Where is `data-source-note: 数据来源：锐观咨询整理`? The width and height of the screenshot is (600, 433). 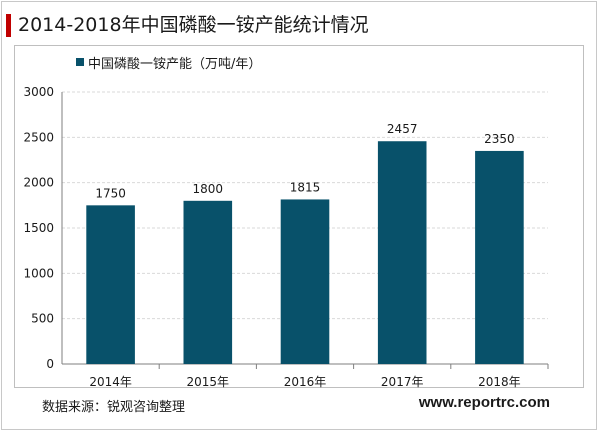 data-source-note: 数据来源：锐观咨询整理 is located at coordinates (114, 407).